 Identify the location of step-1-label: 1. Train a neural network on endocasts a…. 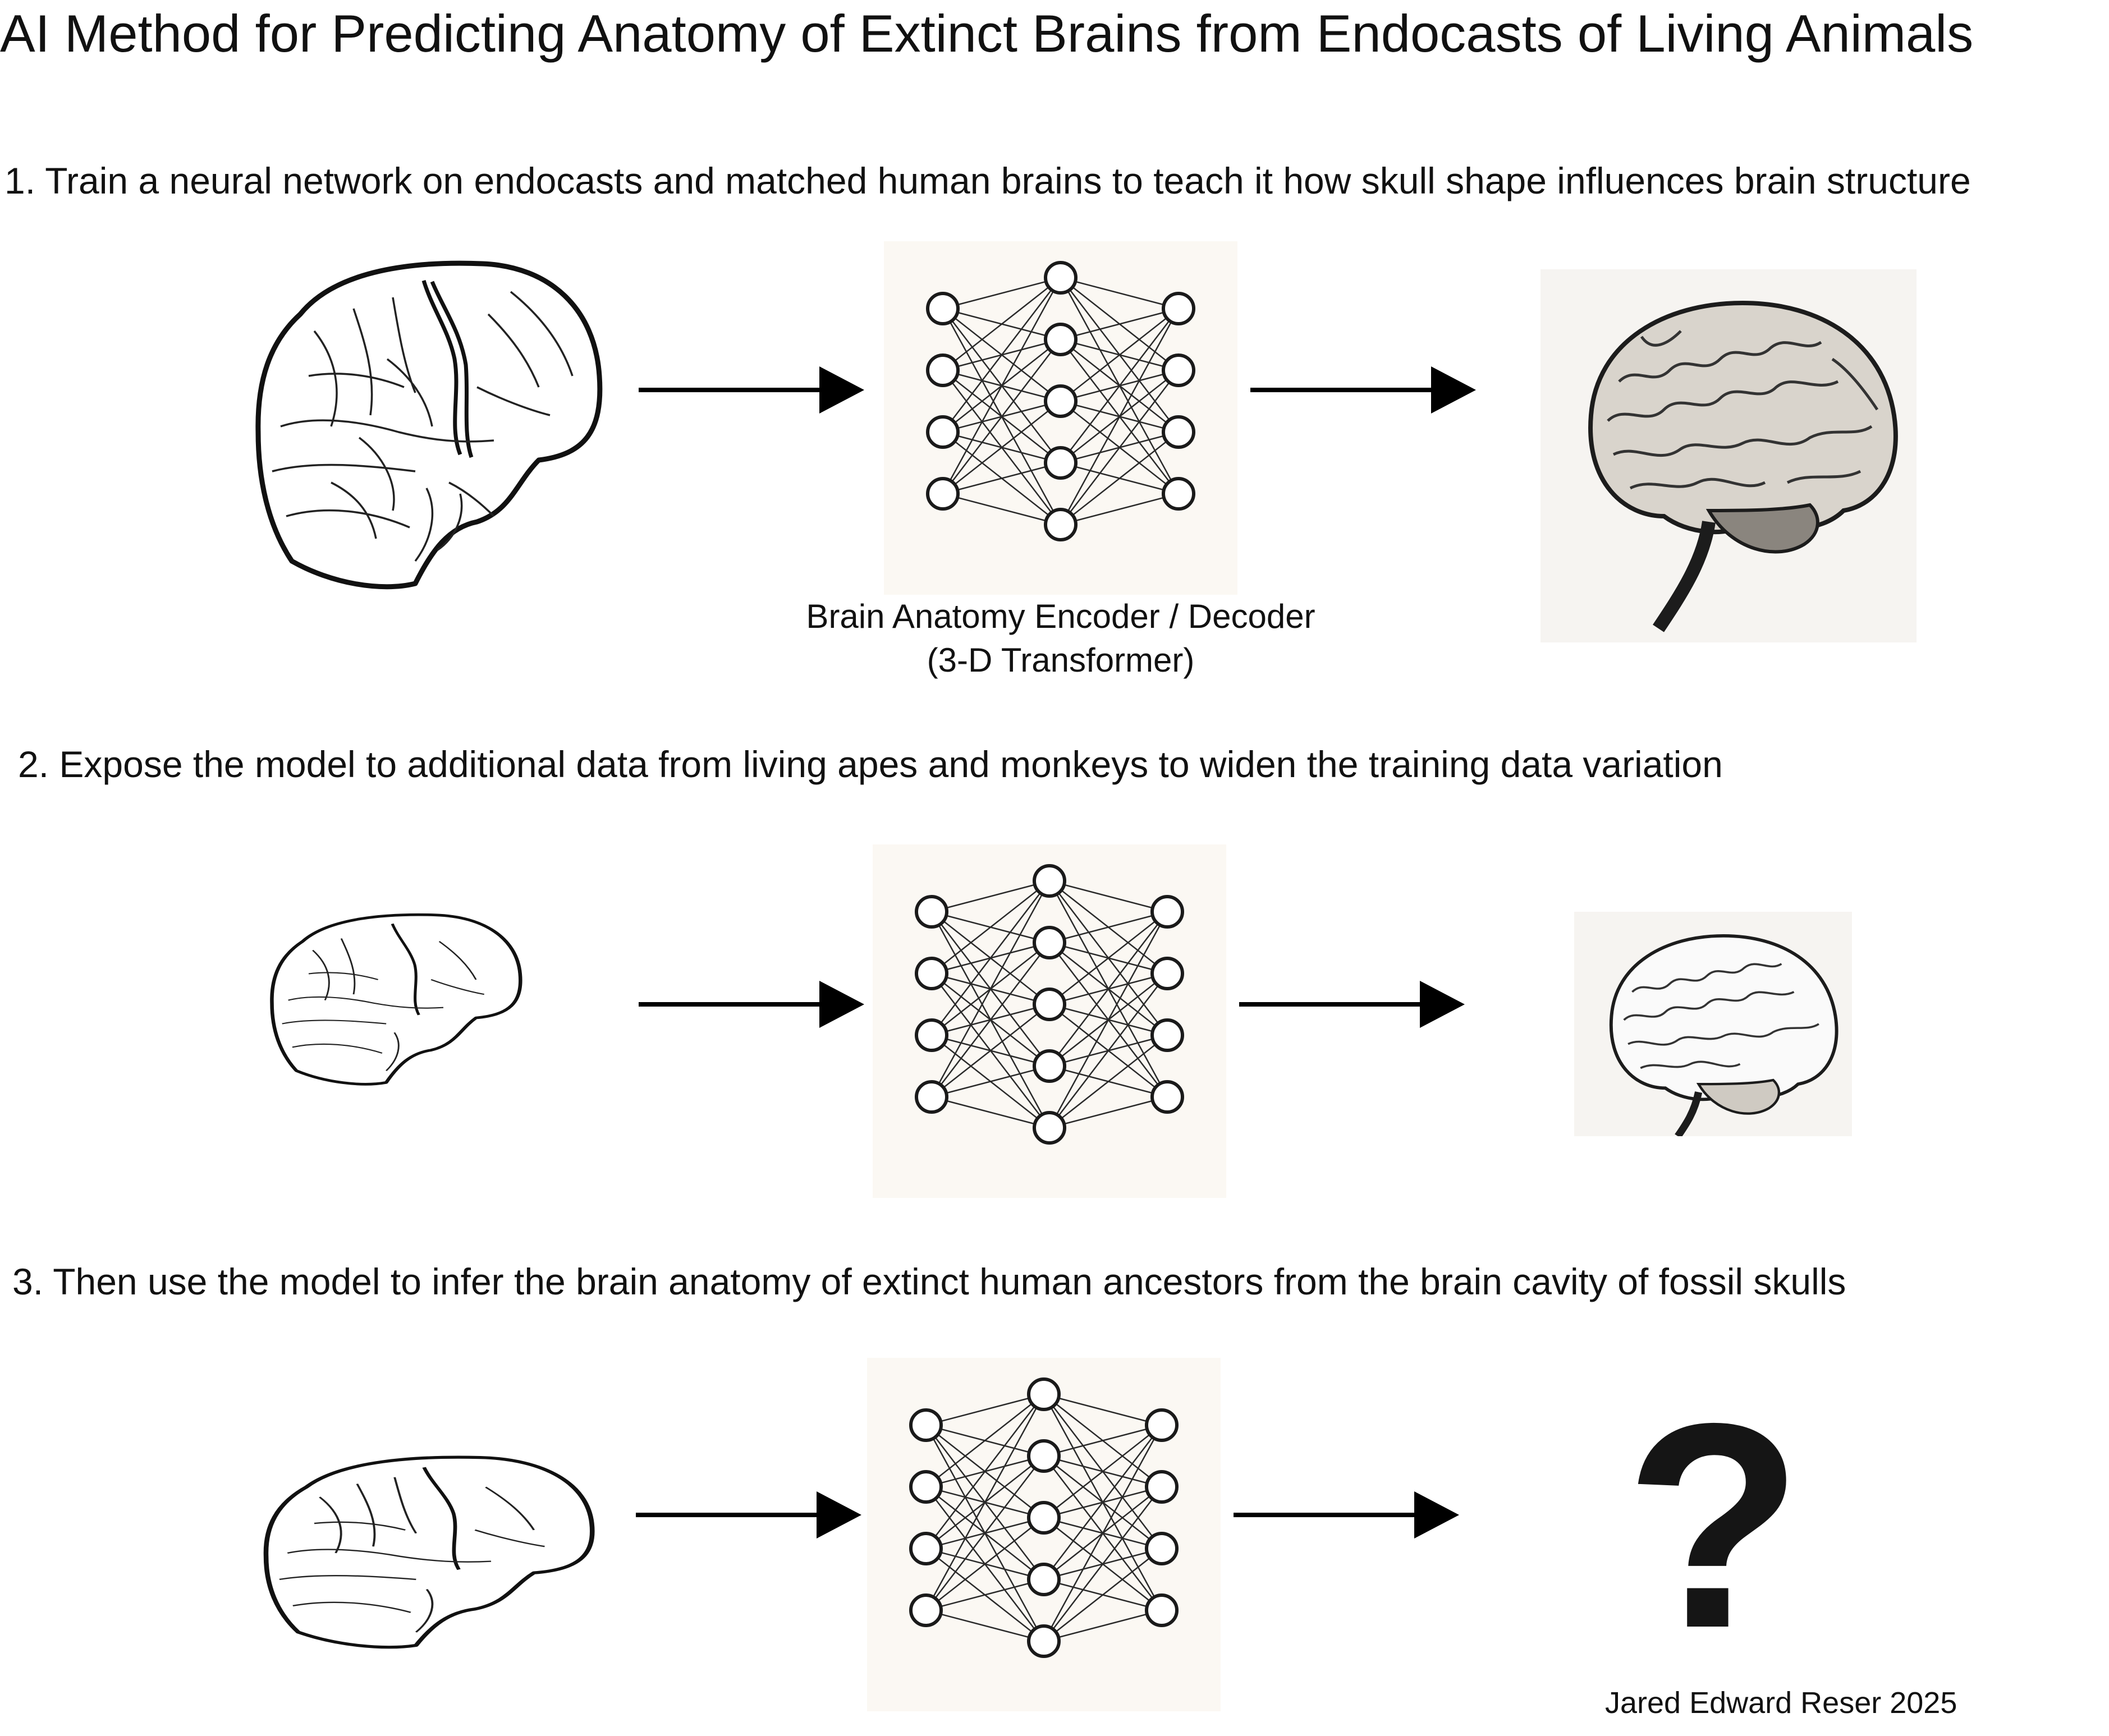
(987, 180).